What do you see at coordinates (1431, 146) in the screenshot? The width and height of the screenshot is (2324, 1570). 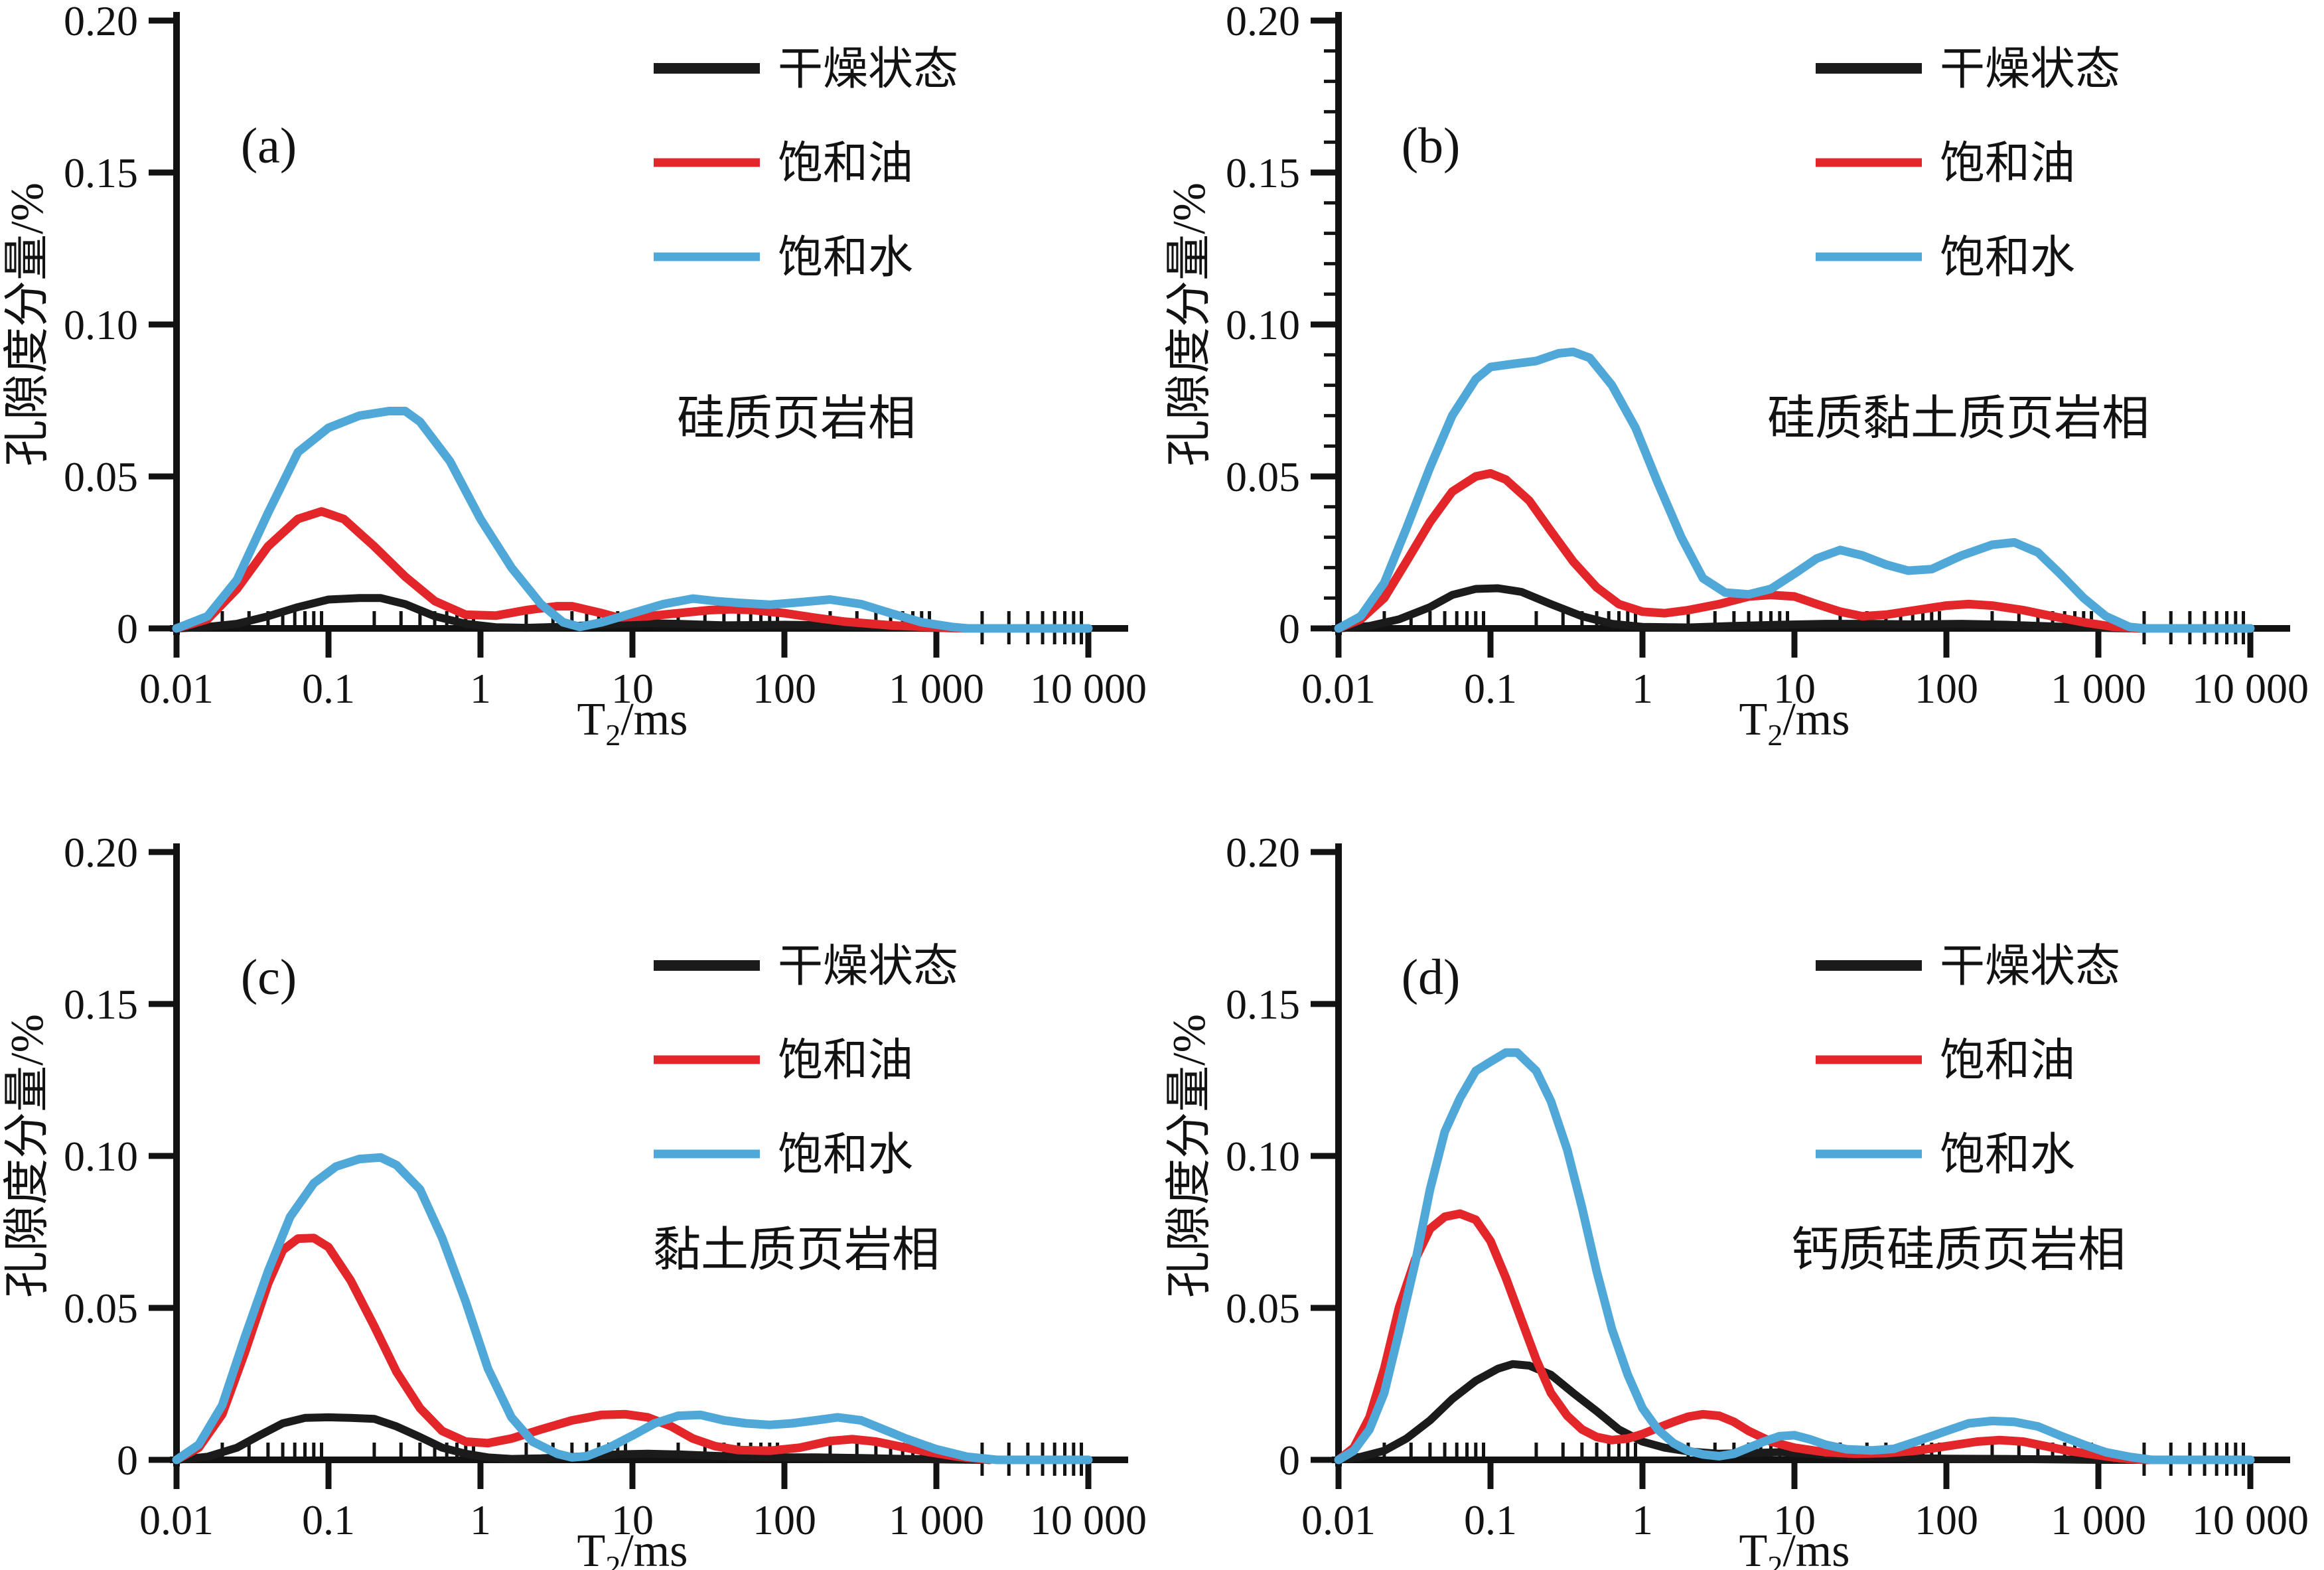 I see `panel-label: (b)` at bounding box center [1431, 146].